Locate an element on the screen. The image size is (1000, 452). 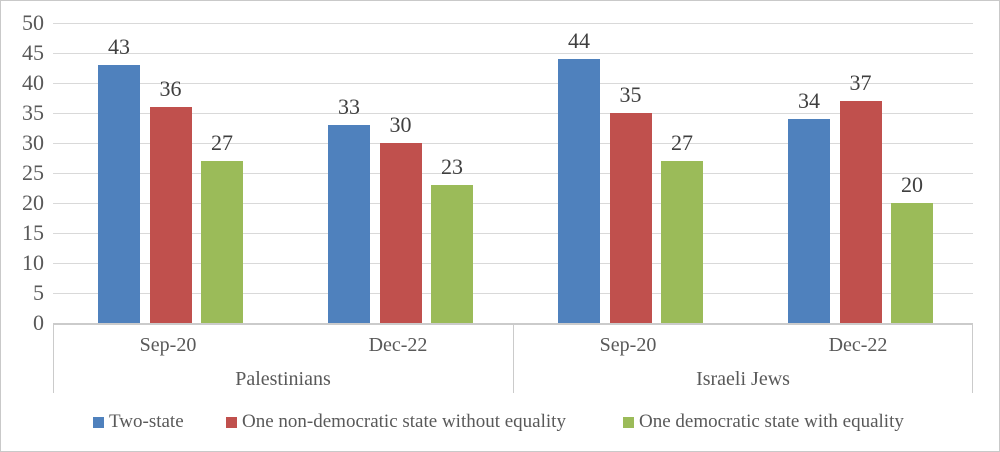
y-axis-tick-label: 5 is located at coordinates (38, 292).